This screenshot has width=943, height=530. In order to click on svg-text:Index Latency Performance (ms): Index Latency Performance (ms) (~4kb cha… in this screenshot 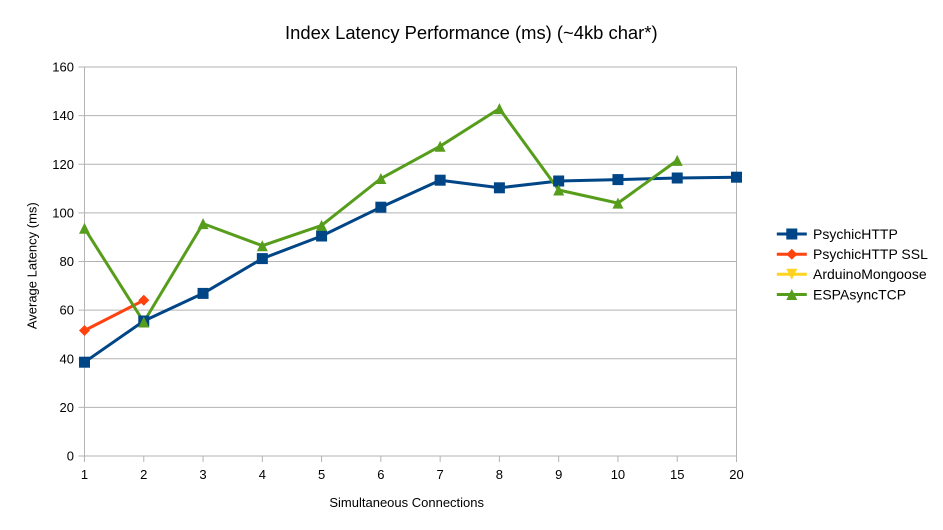, I will do `click(471, 32)`.